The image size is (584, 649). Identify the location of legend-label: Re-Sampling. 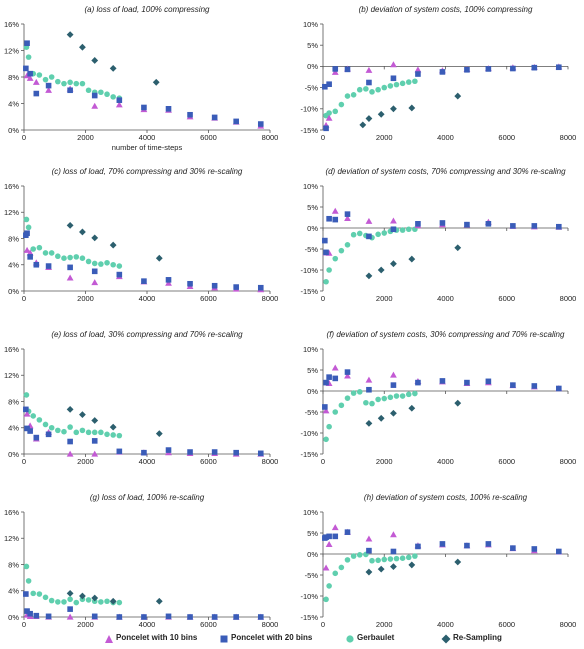
(477, 637).